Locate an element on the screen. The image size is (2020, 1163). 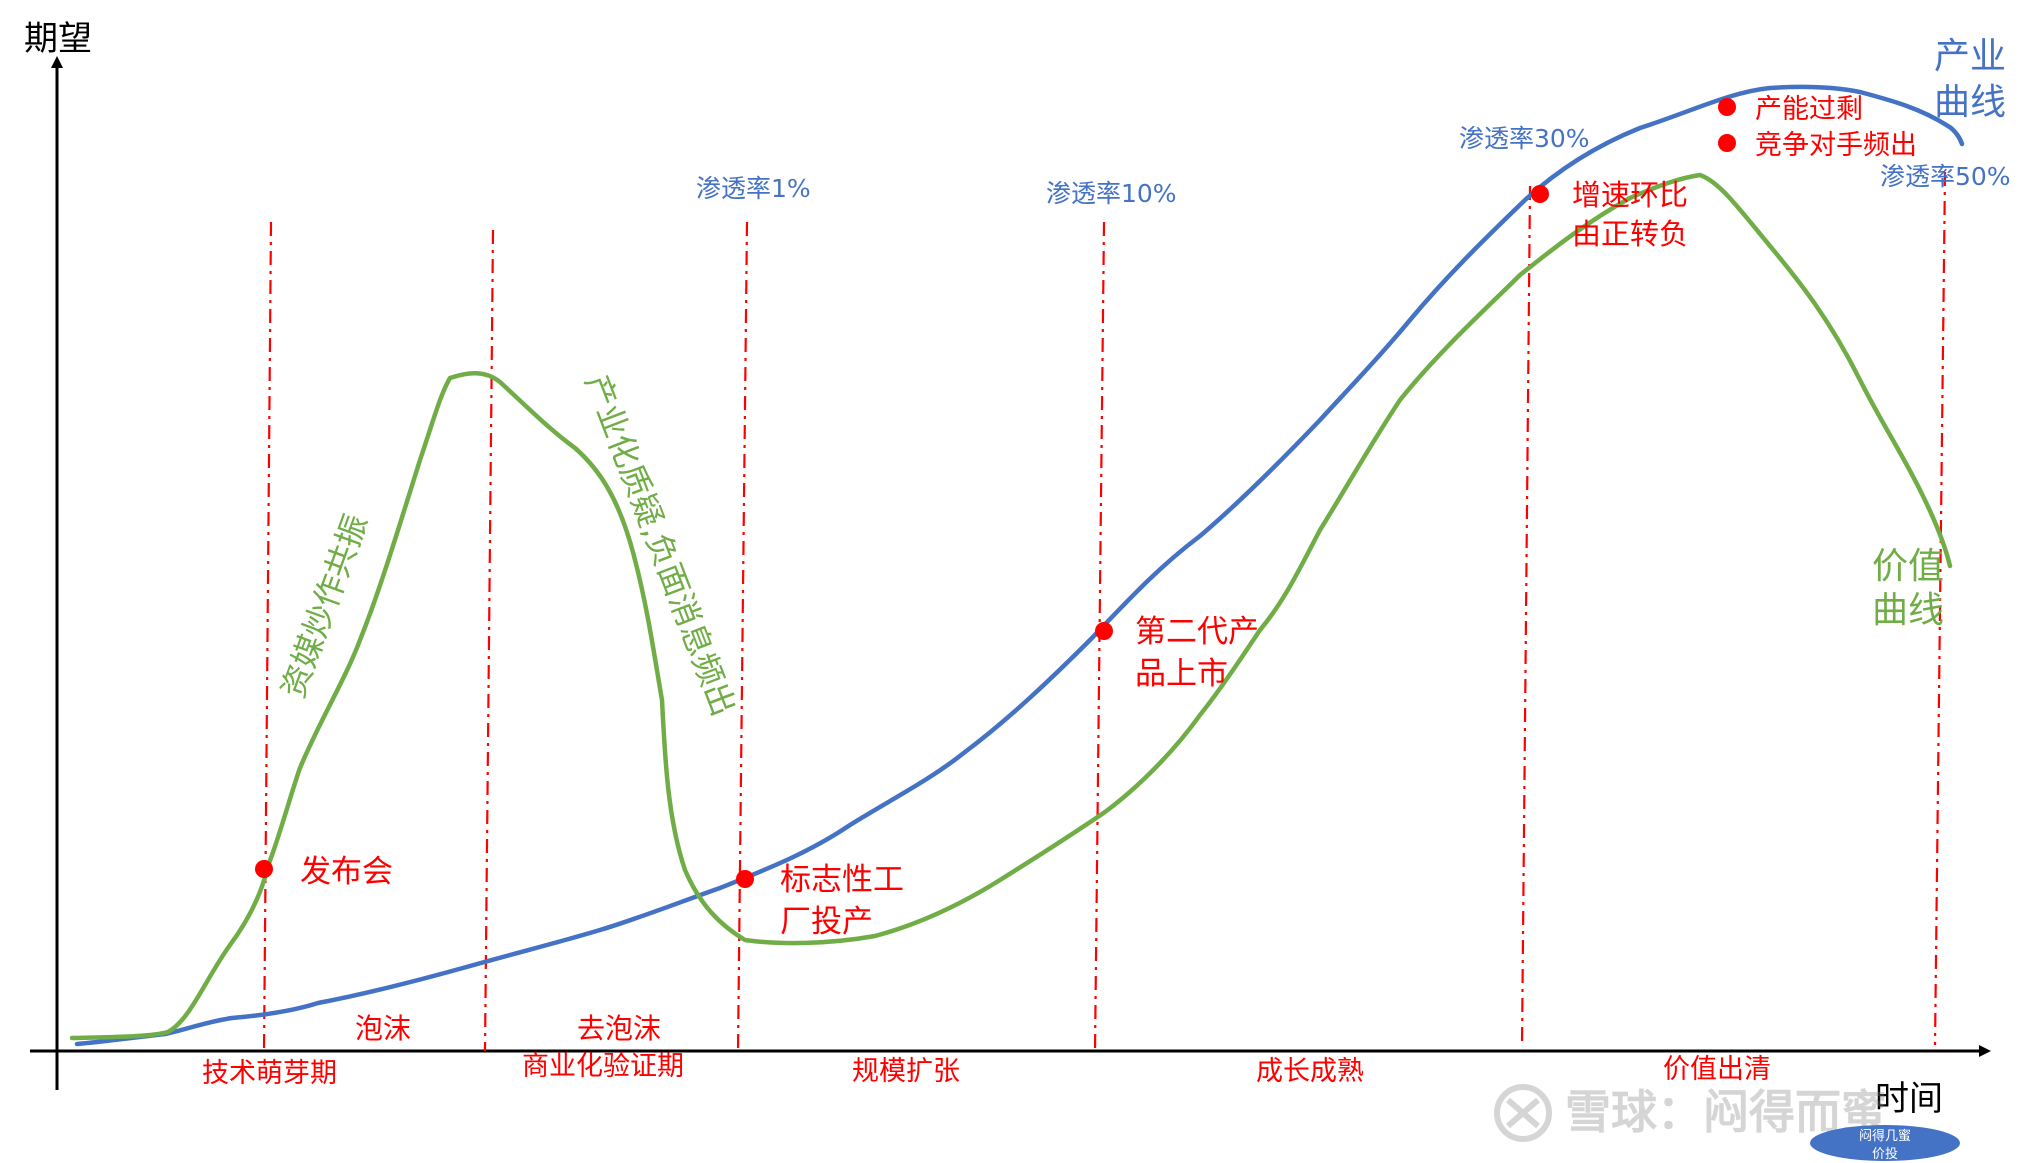
phase-1-label: 技术萌芽期 is located at coordinates (269, 1073).